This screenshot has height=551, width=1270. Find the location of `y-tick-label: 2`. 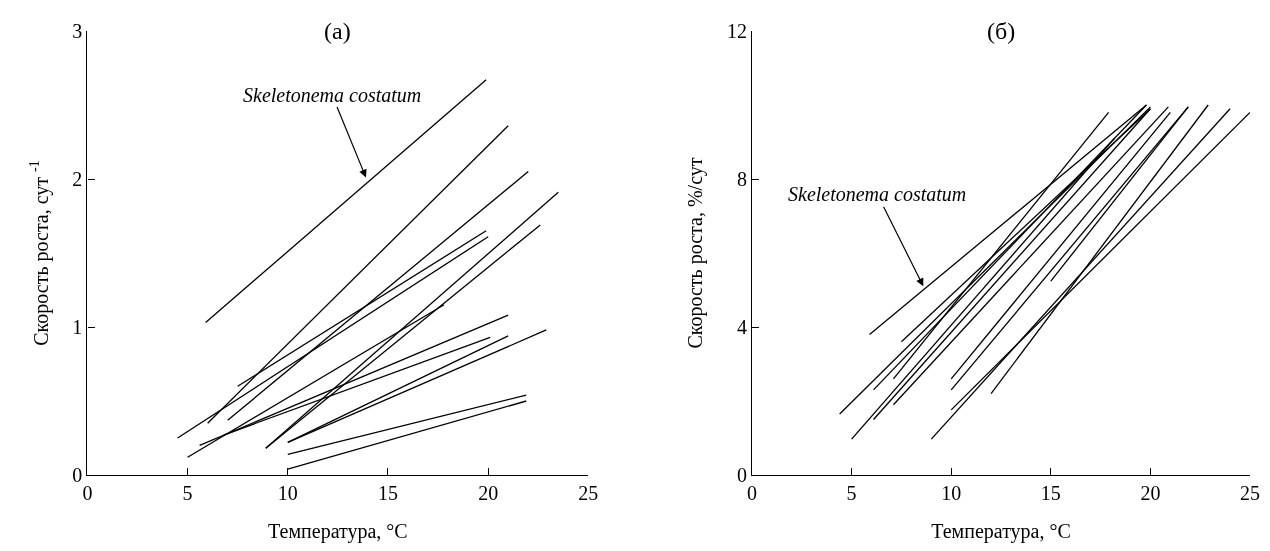

y-tick-label: 2 is located at coordinates (77, 179).